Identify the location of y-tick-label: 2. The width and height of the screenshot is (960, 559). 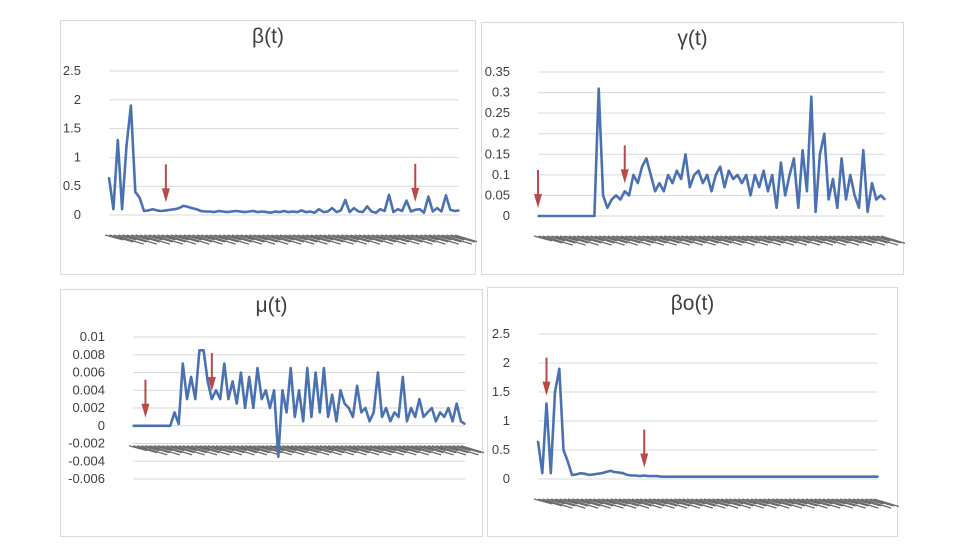
(77, 99).